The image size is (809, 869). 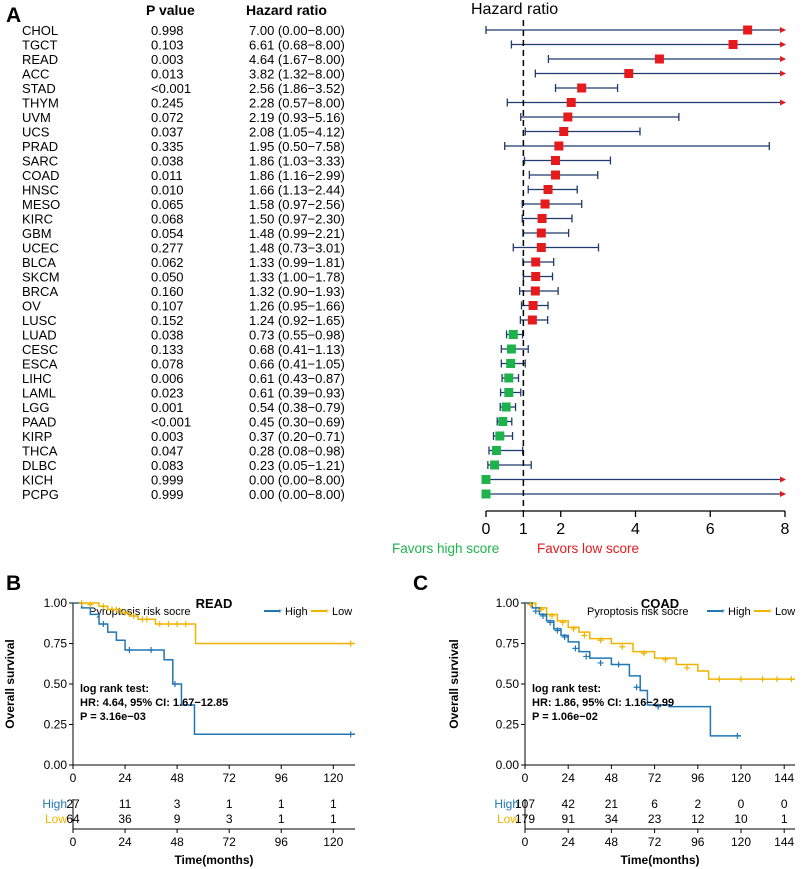 I want to click on km-y-tick-label: 1.00, so click(x=56, y=603).